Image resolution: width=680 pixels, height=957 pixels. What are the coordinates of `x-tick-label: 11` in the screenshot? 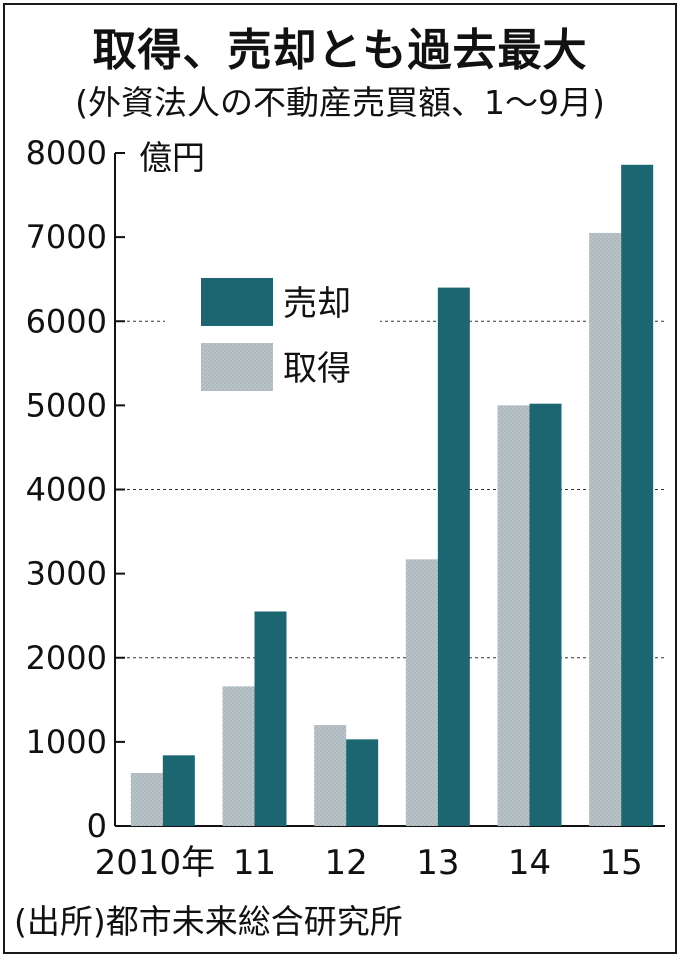 It's located at (254, 863).